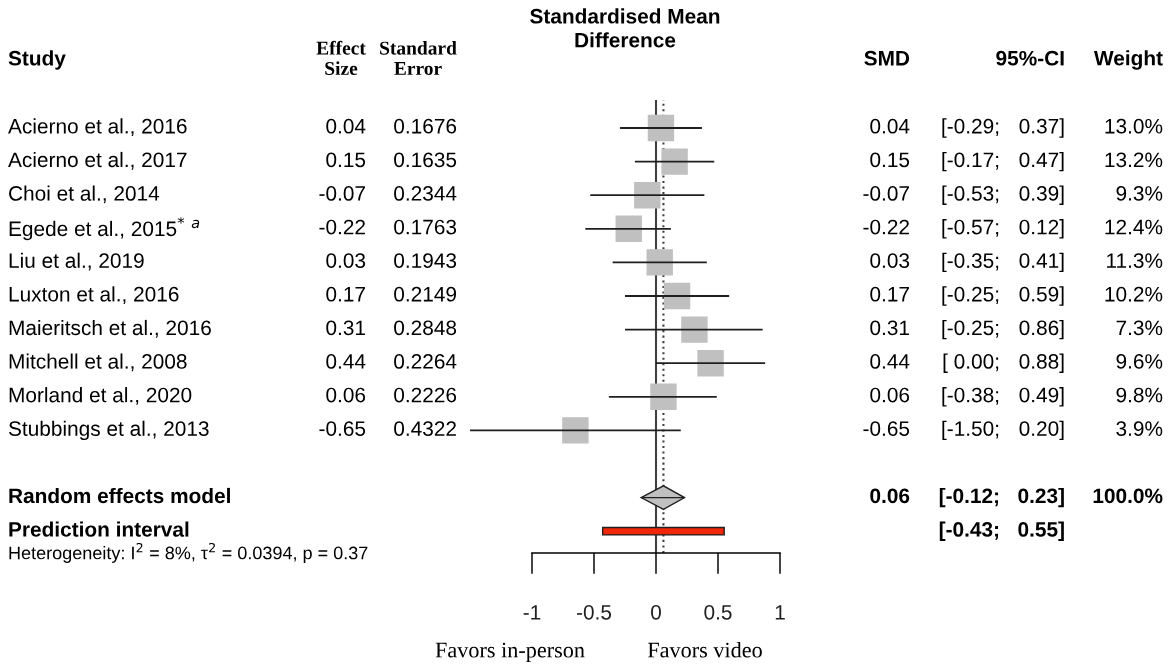 The width and height of the screenshot is (1175, 666). Describe the element at coordinates (1041, 296) in the screenshot. I see `data-label: 0.59]` at that location.